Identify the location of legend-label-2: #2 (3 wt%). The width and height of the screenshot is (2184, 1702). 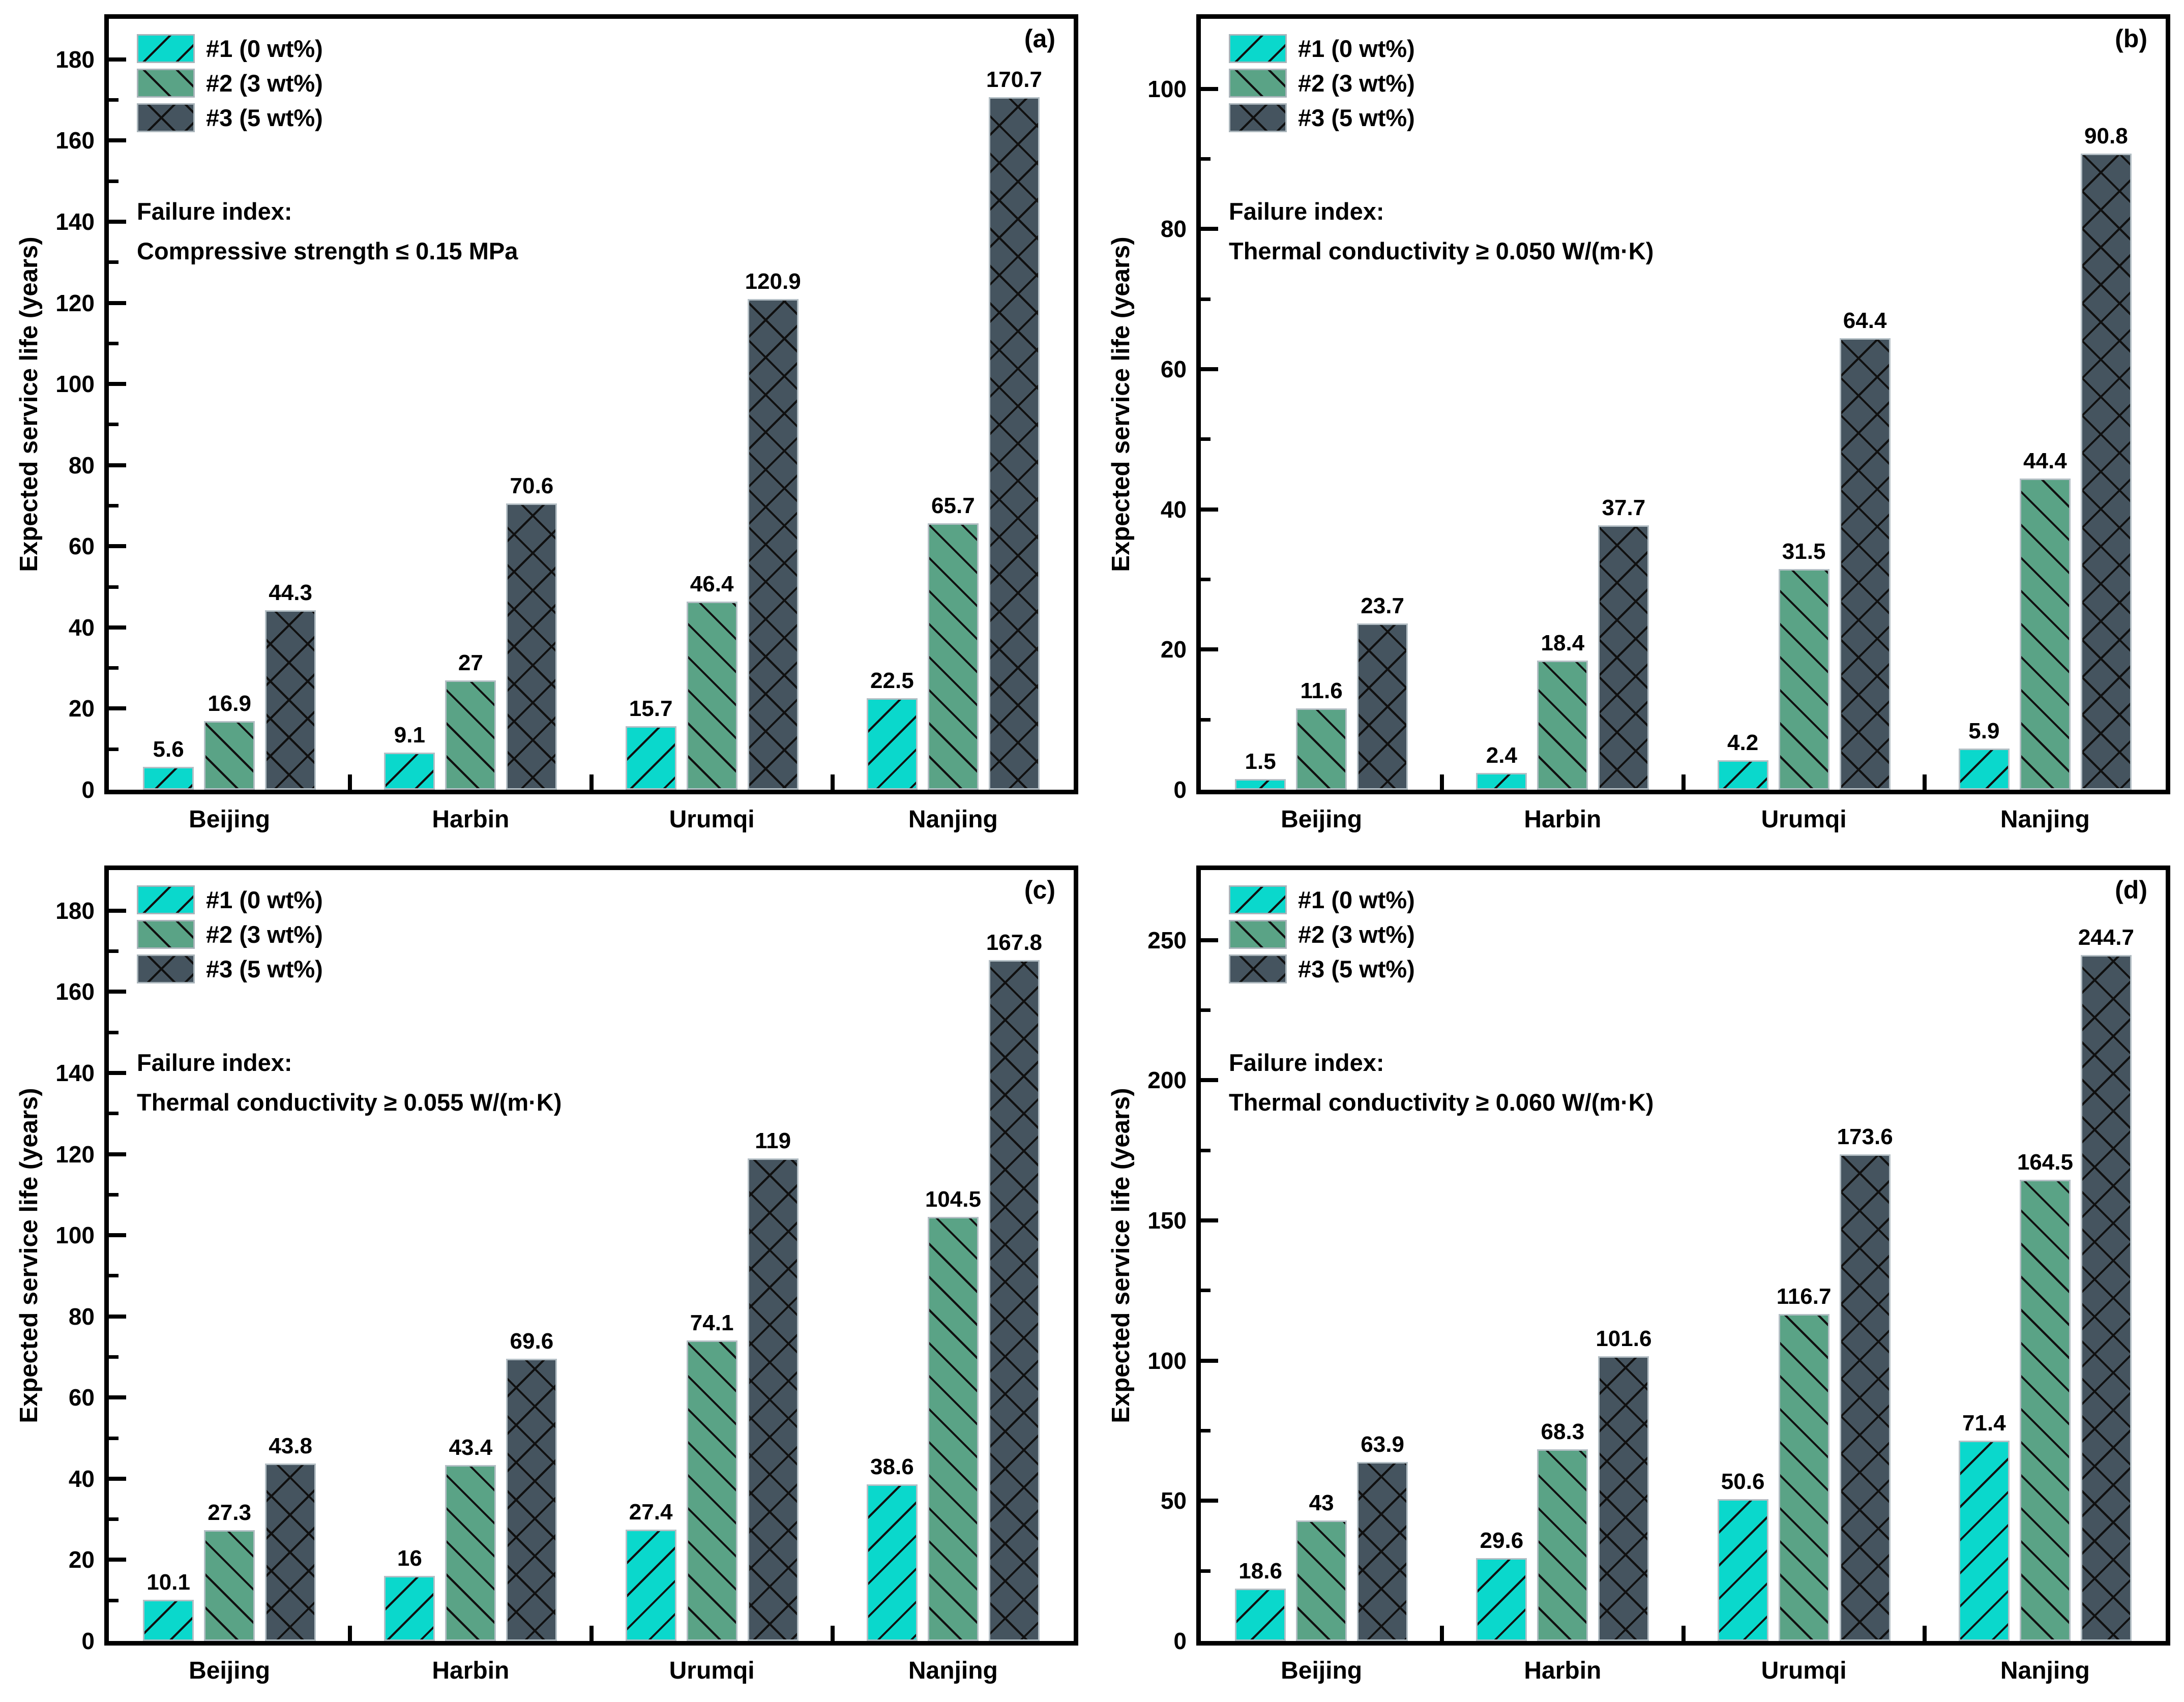
(265, 935).